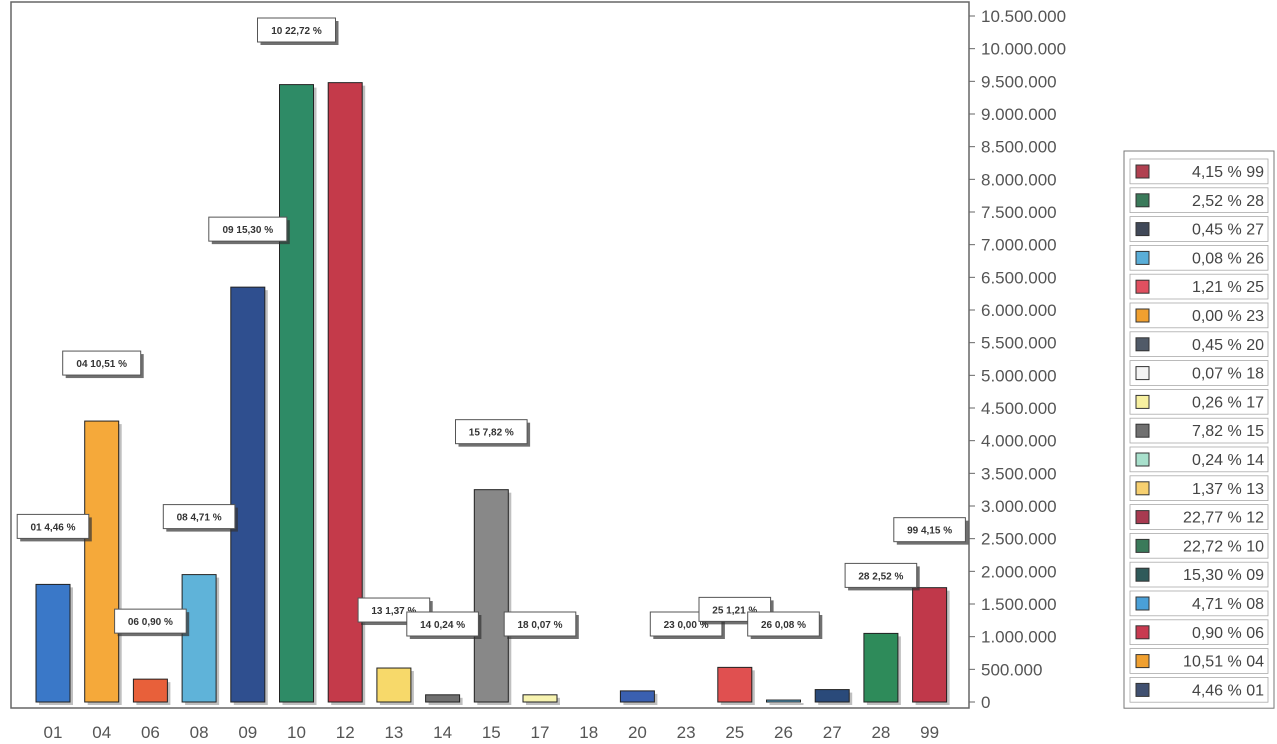 This screenshot has height=744, width=1277. Describe the element at coordinates (101, 364) in the screenshot. I see `callout-label: 04 10,51 %` at that location.